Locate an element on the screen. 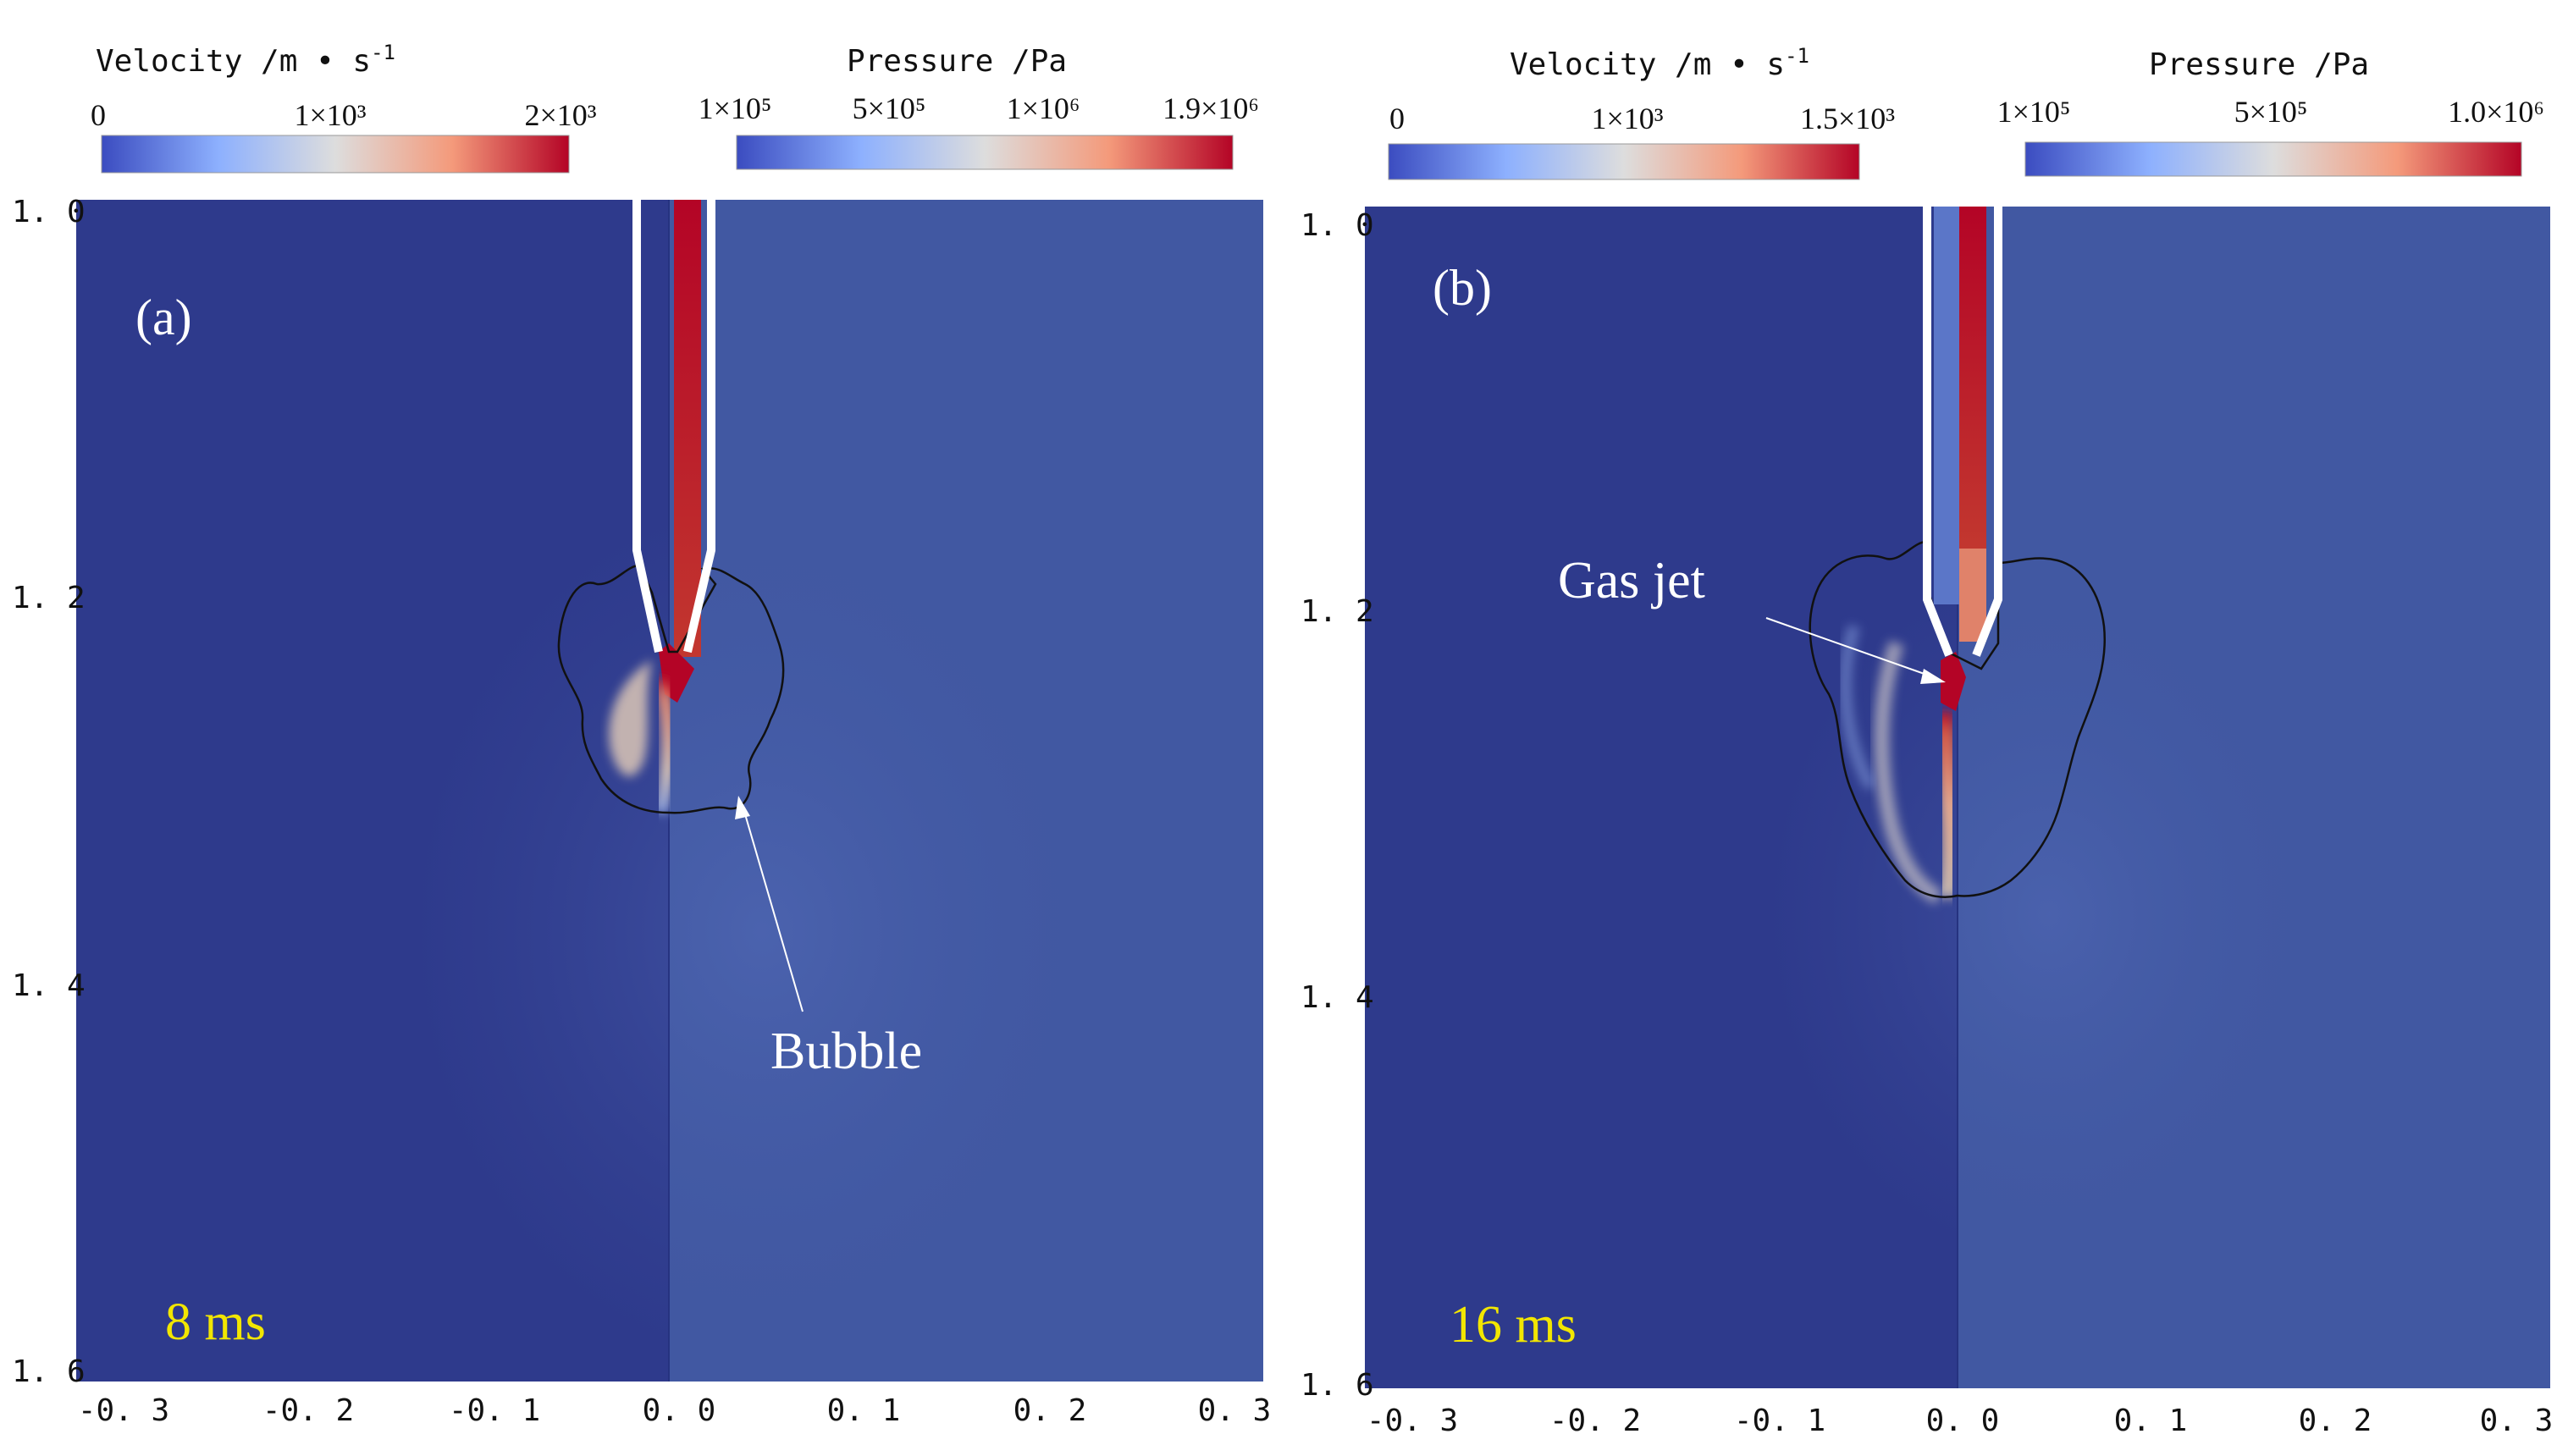 This screenshot has width=2568, height=1456. velocity-colorbar-title-a: Velocity /m • s-1 is located at coordinates (245, 60).